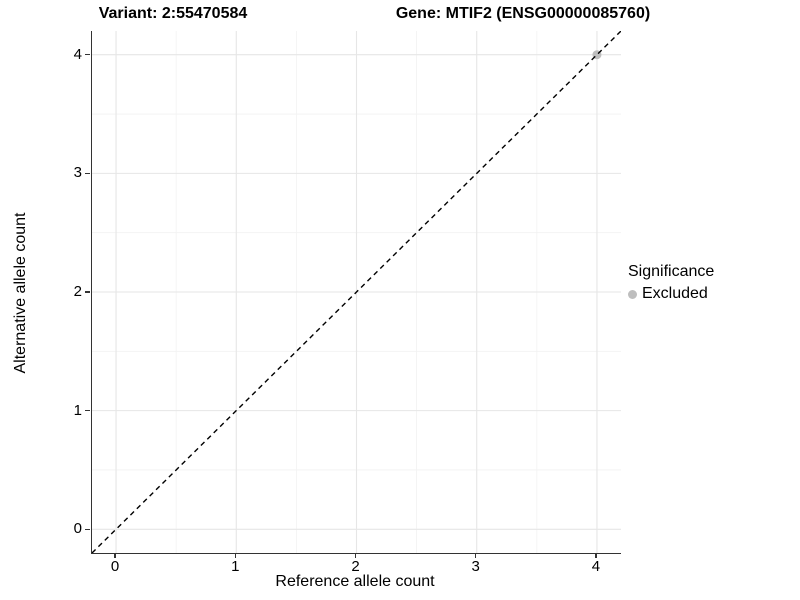 This screenshot has height=600, width=800. I want to click on x-axis-title: Reference allele count, so click(355, 581).